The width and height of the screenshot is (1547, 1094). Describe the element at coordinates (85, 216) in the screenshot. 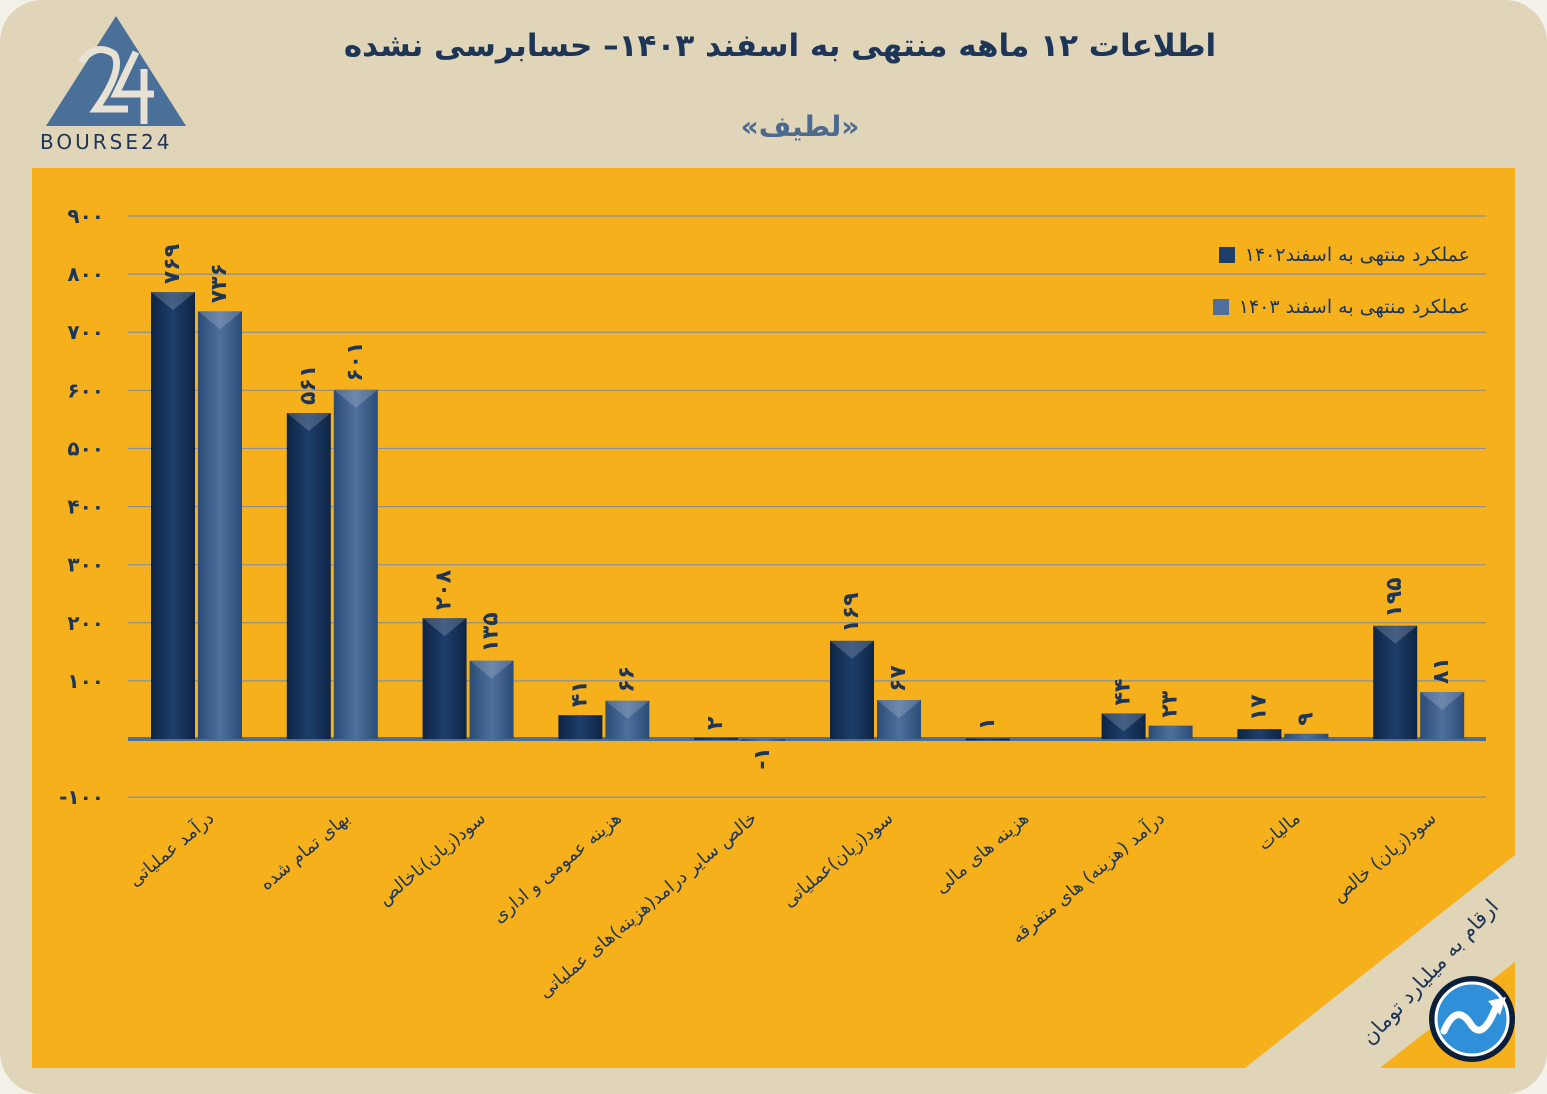

I see `y-tick-label: ۹۰۰` at that location.